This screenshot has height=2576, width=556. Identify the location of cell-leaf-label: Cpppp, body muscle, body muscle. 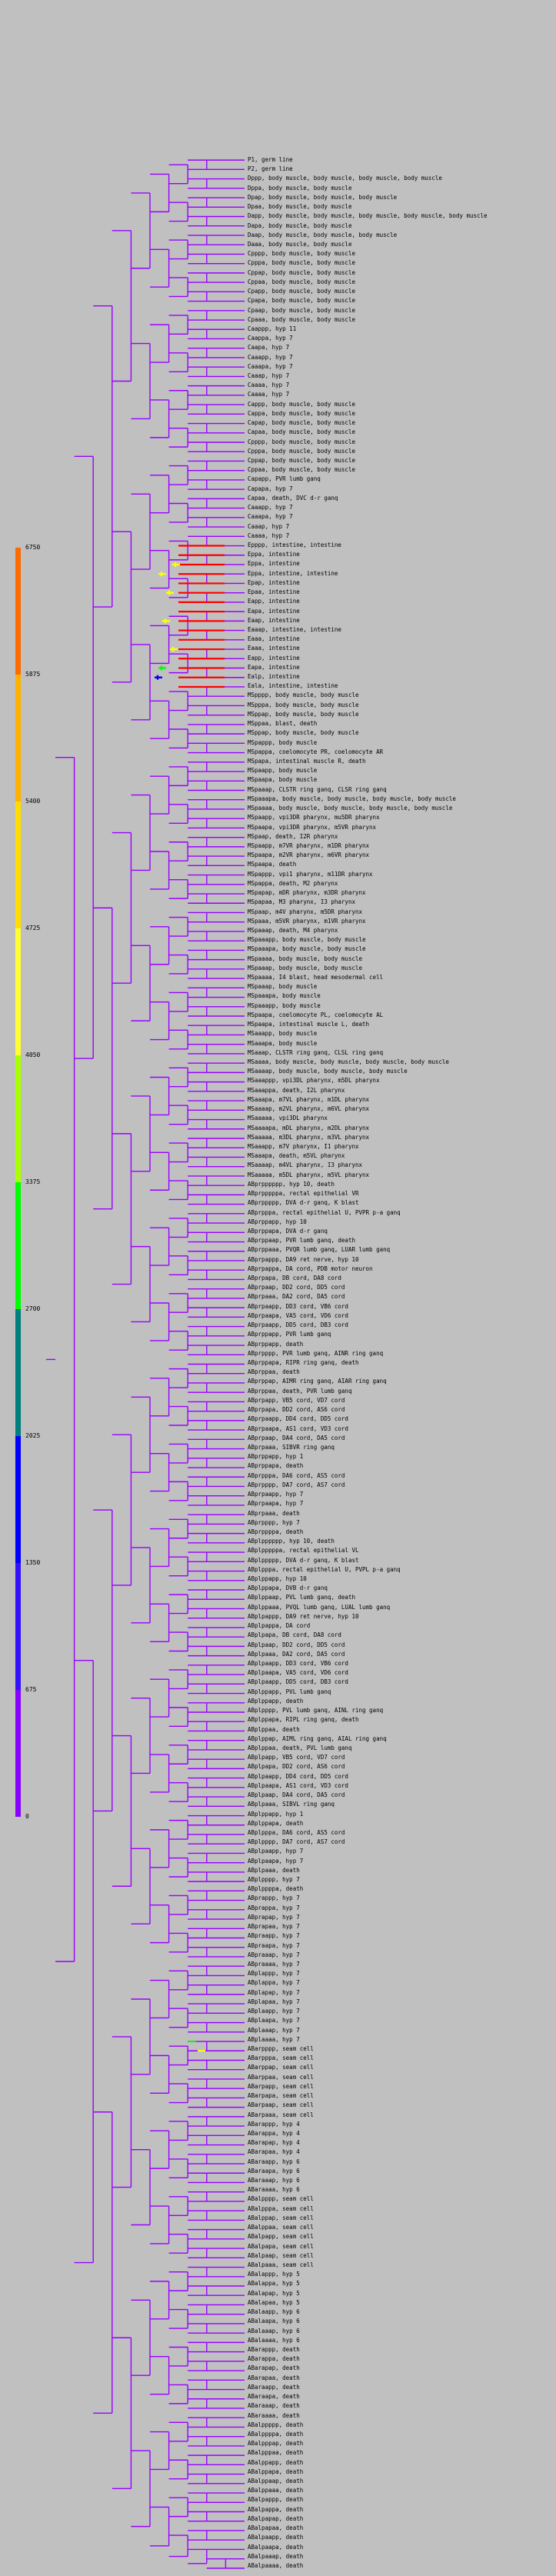
(301, 441).